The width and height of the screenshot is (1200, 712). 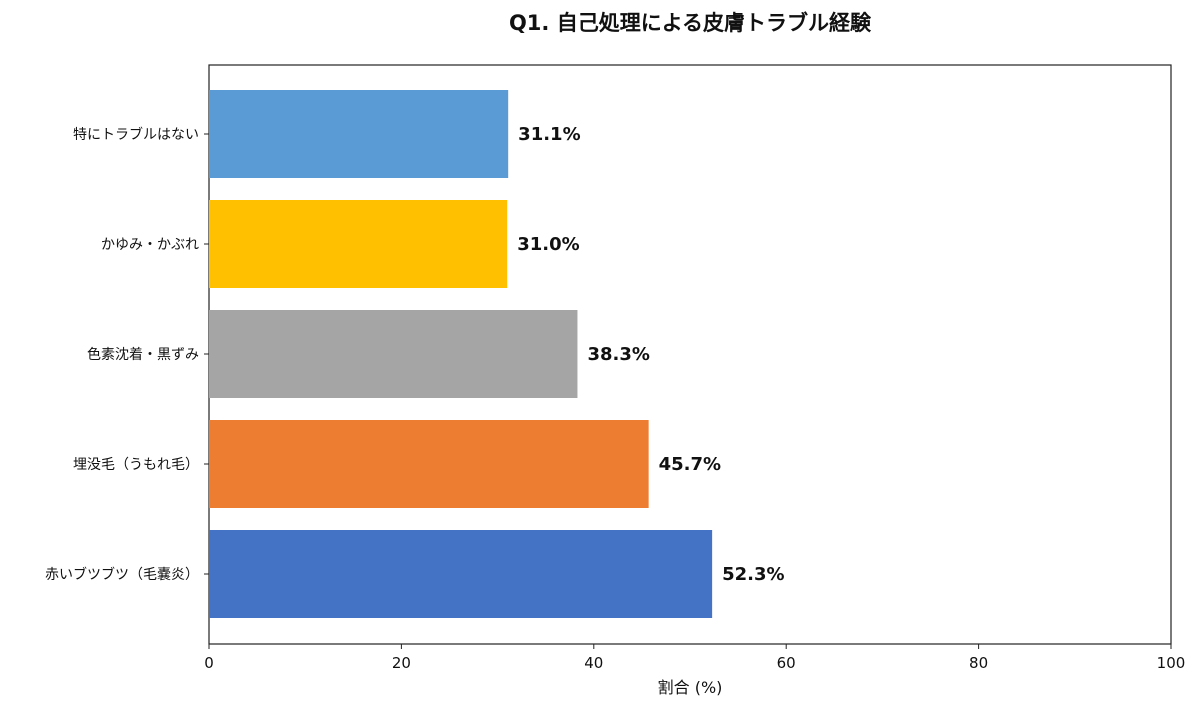 What do you see at coordinates (690, 23) in the screenshot?
I see `chart-title: Q1. 自己処理による皮膚トラブル経験` at bounding box center [690, 23].